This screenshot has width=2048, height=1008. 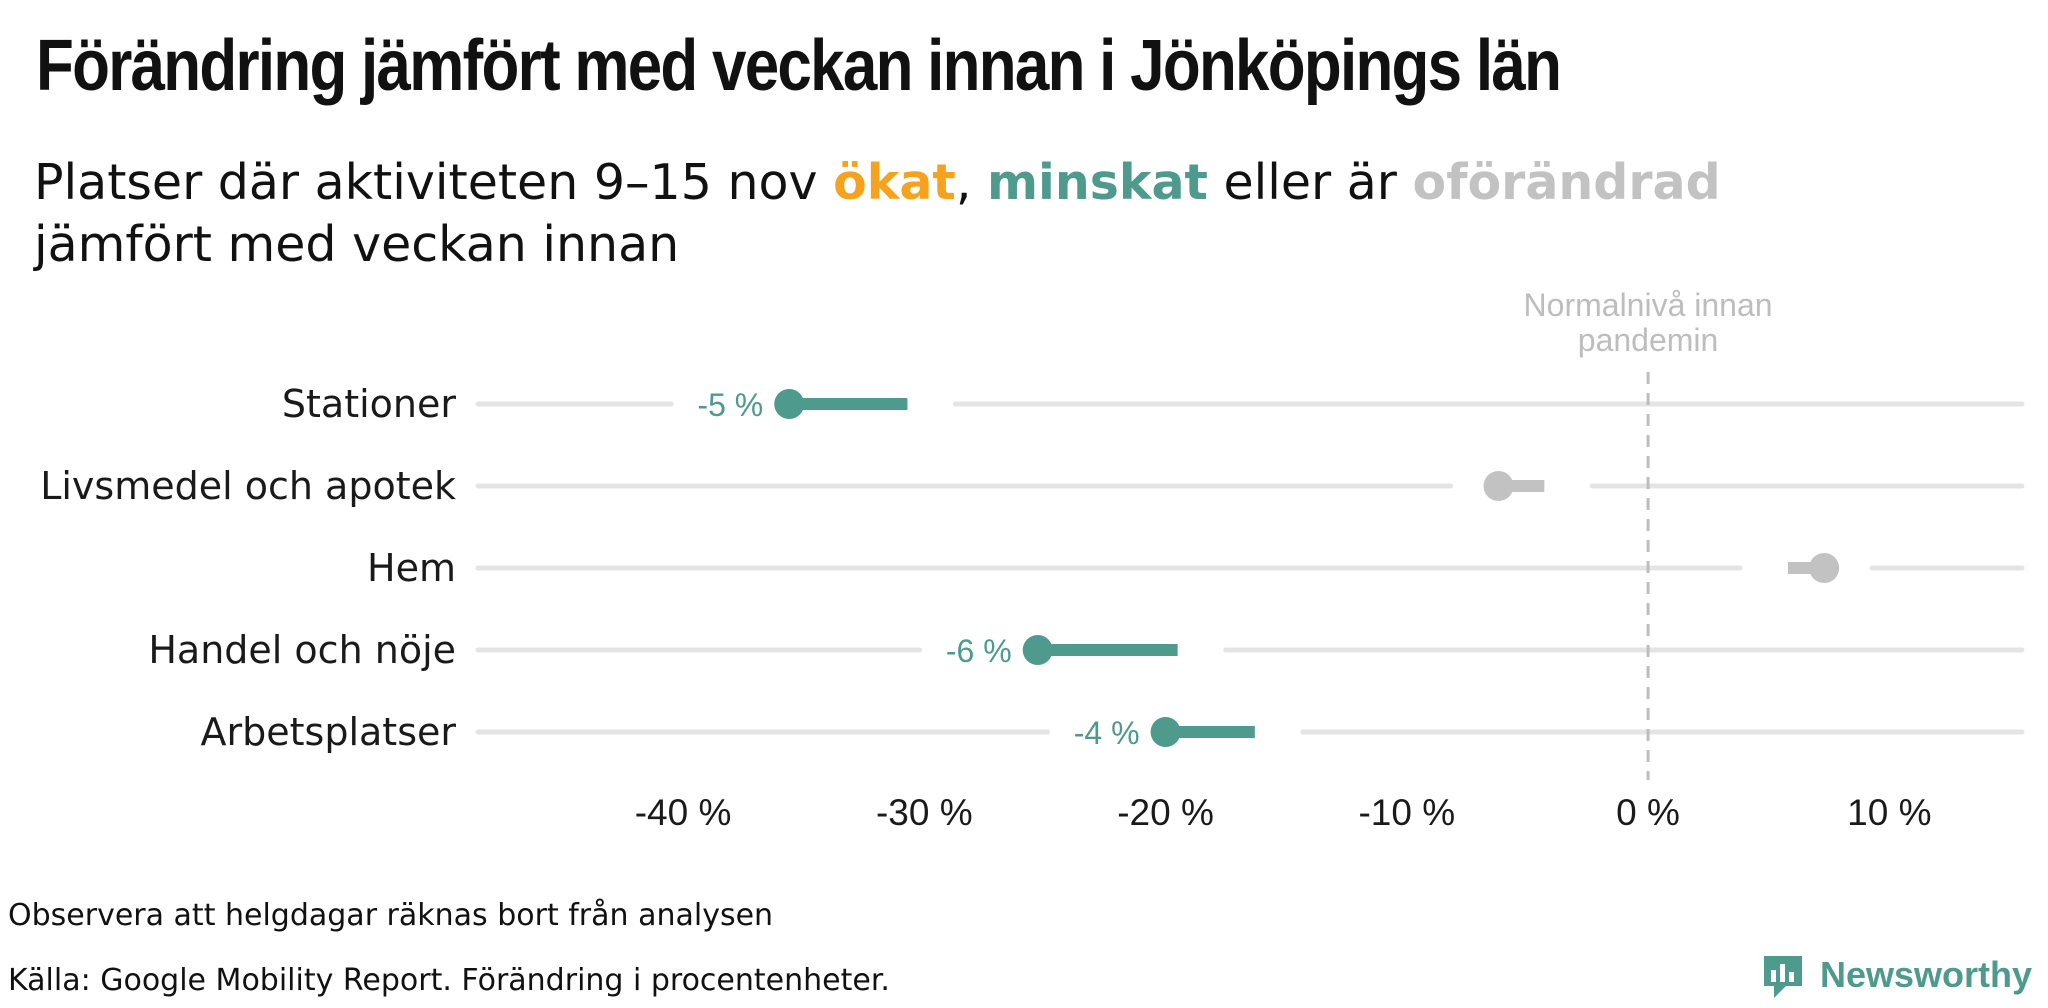 I want to click on x-tick-label: -30 %, so click(x=924, y=812).